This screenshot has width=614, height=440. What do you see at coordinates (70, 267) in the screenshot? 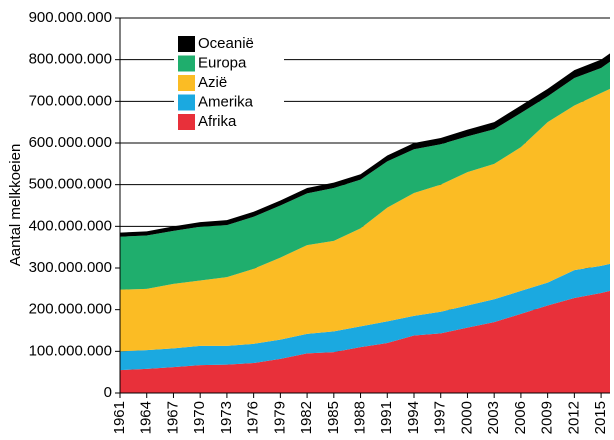
I see `y-tick-label: 300.000.000` at bounding box center [70, 267].